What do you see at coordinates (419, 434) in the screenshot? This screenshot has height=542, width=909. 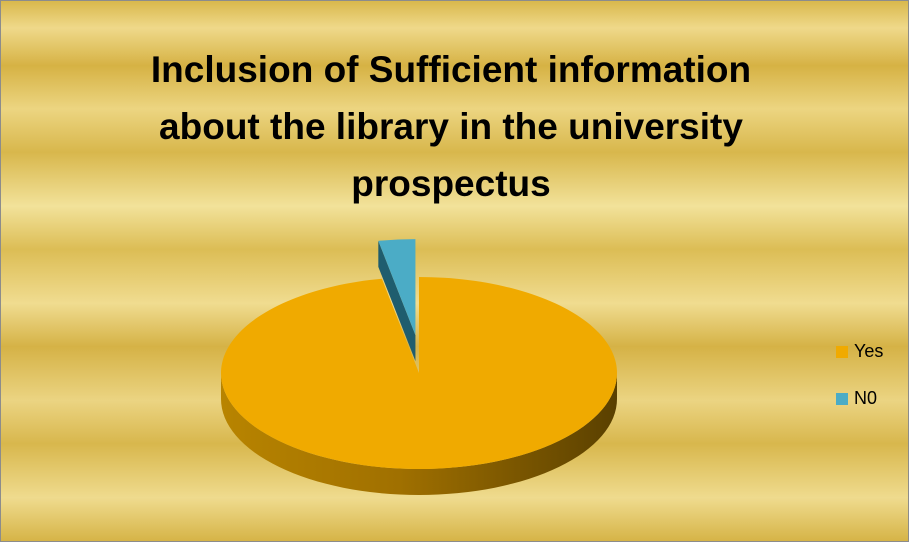 I see `slice-side` at bounding box center [419, 434].